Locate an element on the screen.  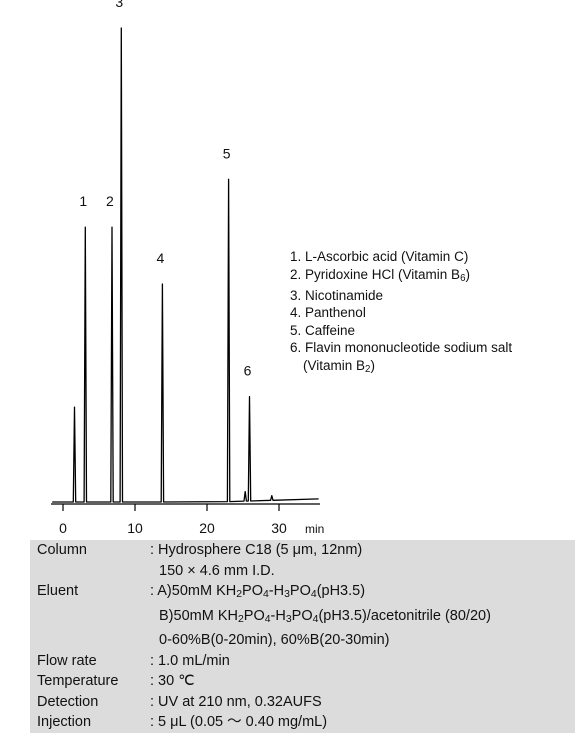
legend-item-6-note: (Vitamin B2) is located at coordinates (339, 366).